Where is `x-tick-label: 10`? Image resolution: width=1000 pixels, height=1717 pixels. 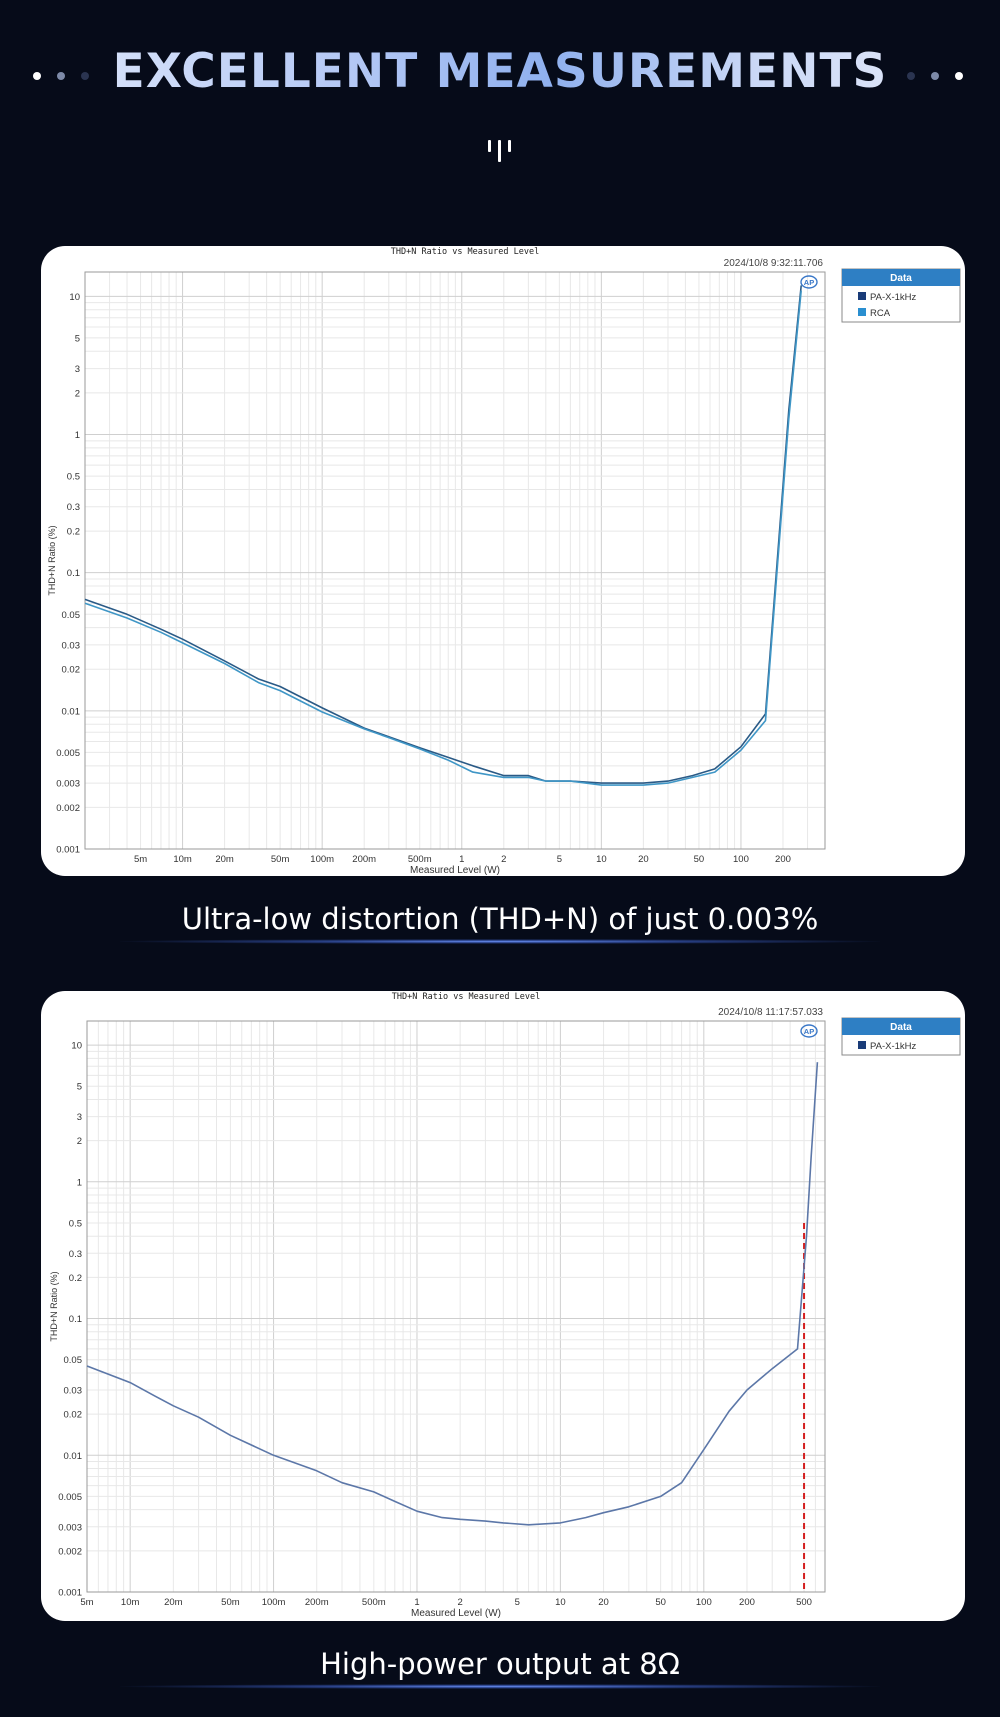 x-tick-label: 10 is located at coordinates (560, 1602).